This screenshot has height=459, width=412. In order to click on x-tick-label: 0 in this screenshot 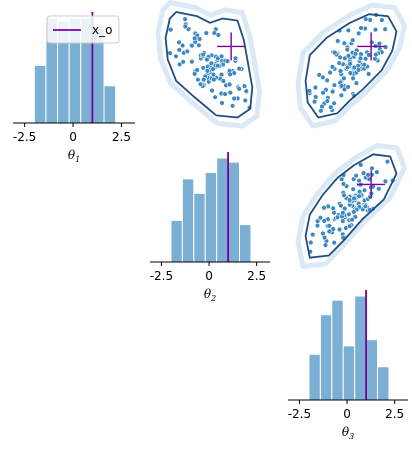, I will do `click(347, 414)`.